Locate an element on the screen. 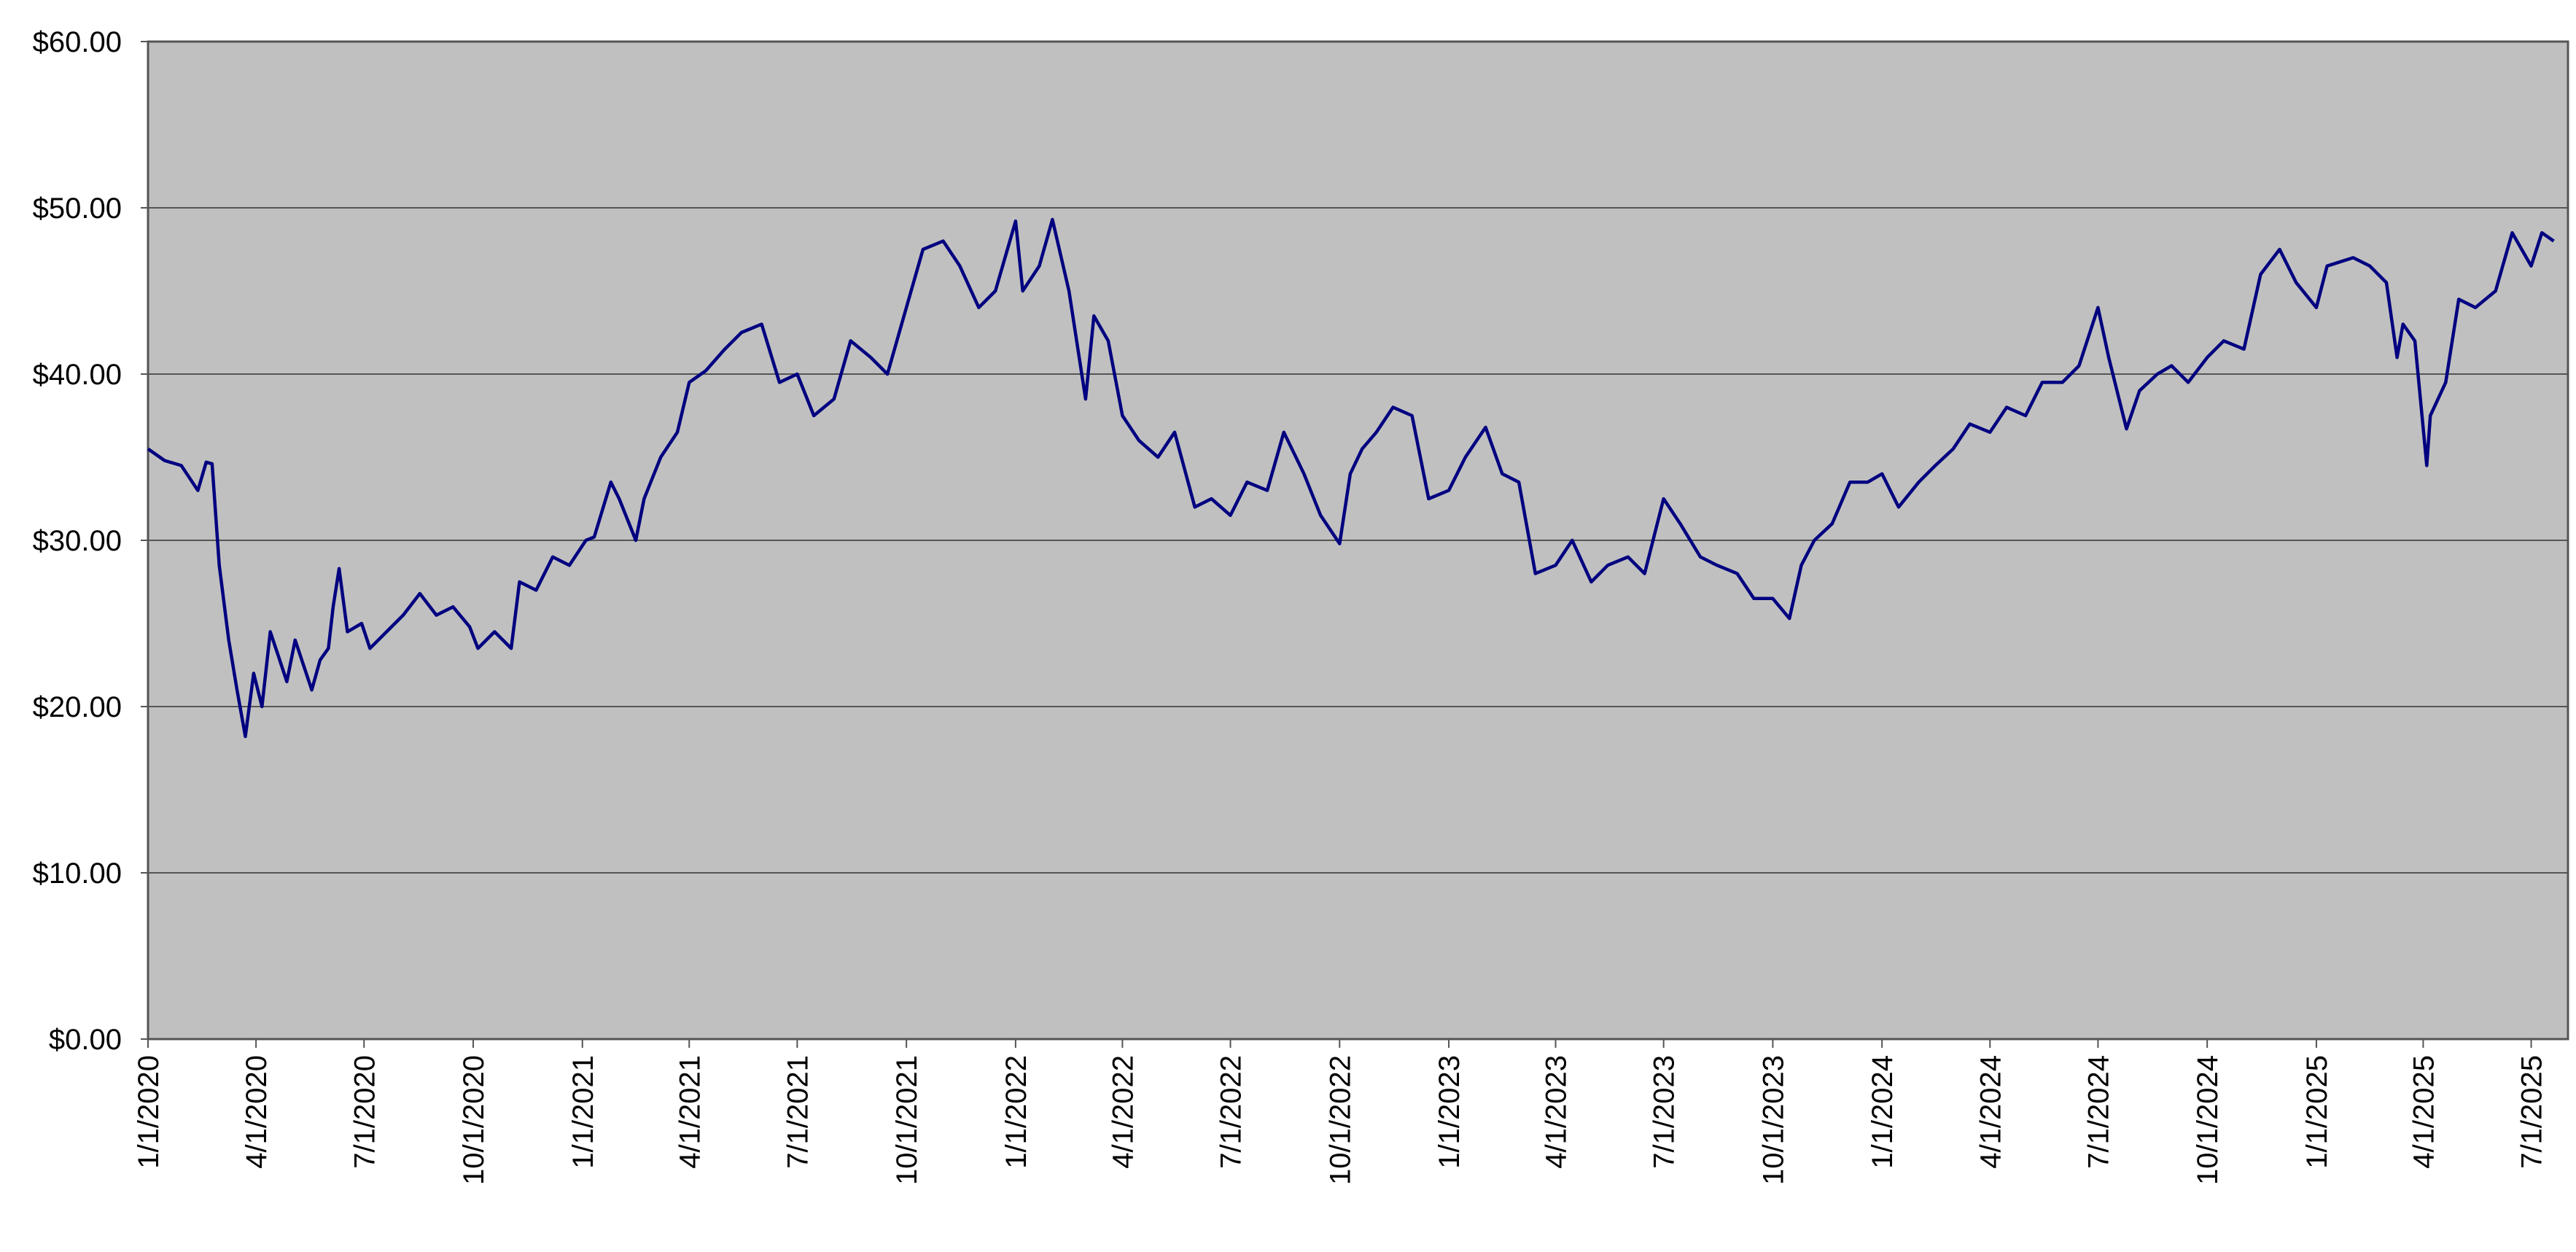 The image size is (2576, 1252). x-tick-label: 7/1/2023 is located at coordinates (1665, 1112).